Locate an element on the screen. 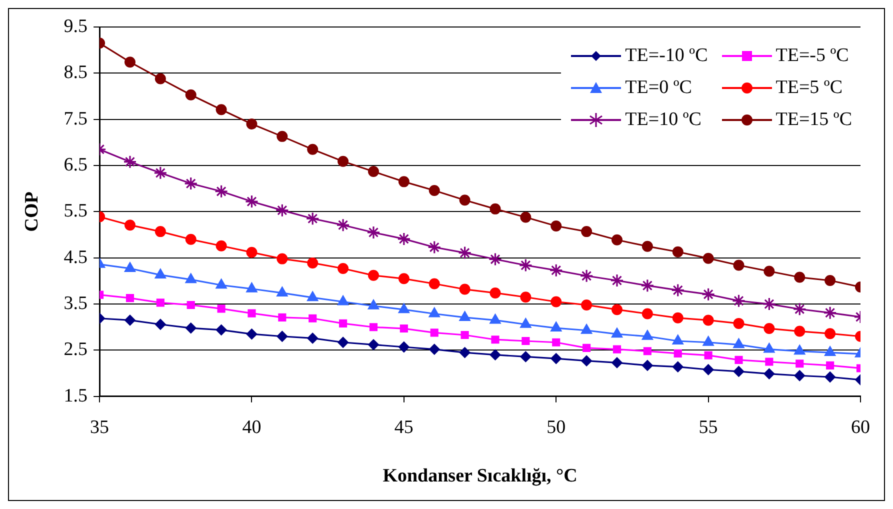 The image size is (893, 509). legend-label: TE=5 ºC is located at coordinates (809, 88).